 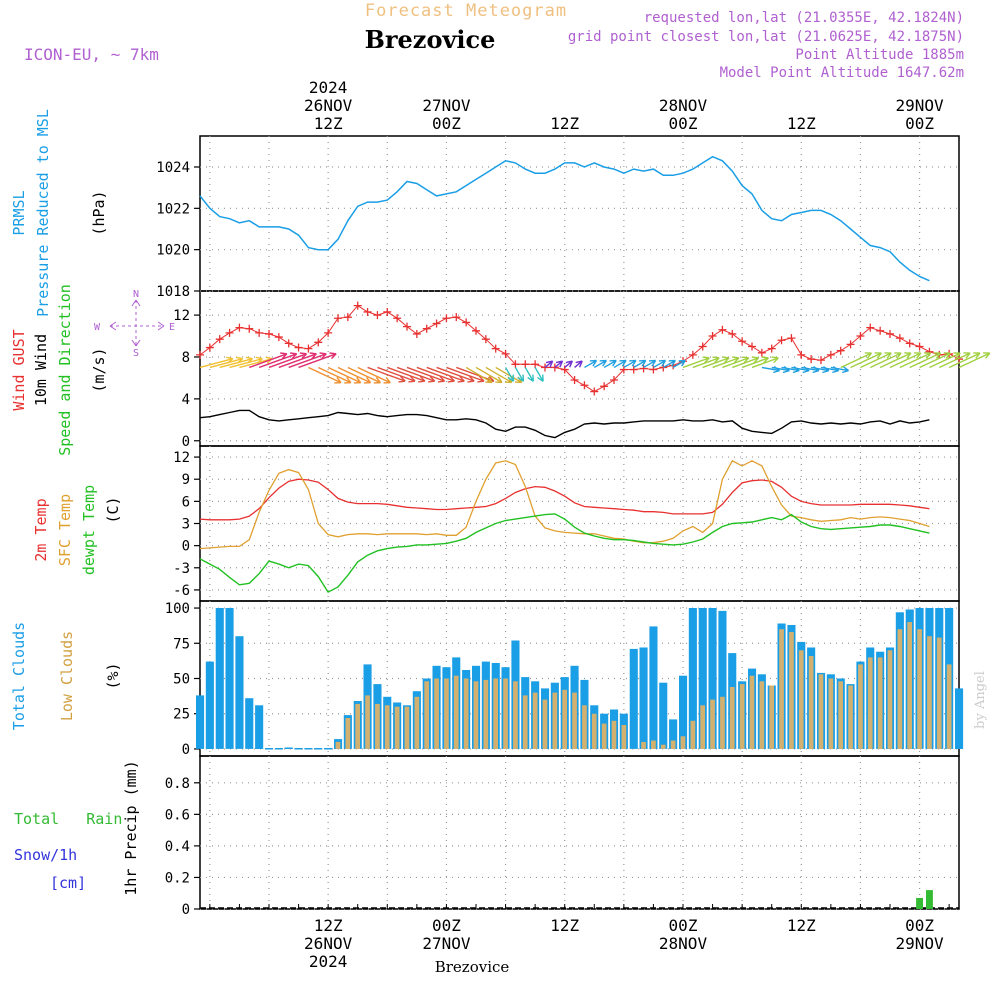 I want to click on top-time-label: 12Z, so click(x=801, y=123).